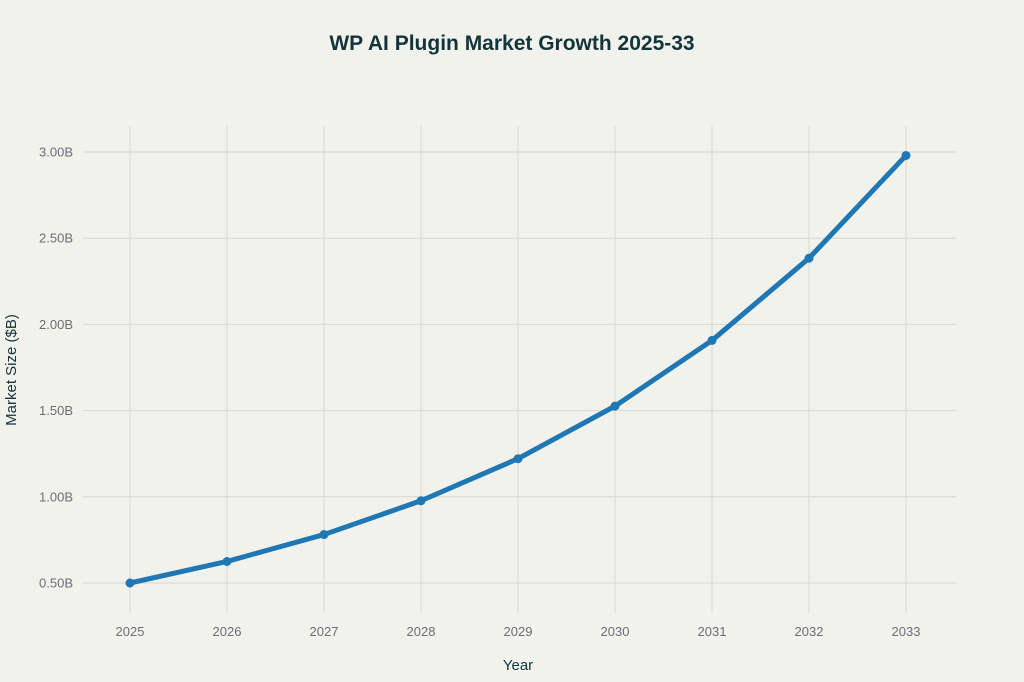 The width and height of the screenshot is (1024, 682). What do you see at coordinates (227, 631) in the screenshot?
I see `x-tick-label: 2026` at bounding box center [227, 631].